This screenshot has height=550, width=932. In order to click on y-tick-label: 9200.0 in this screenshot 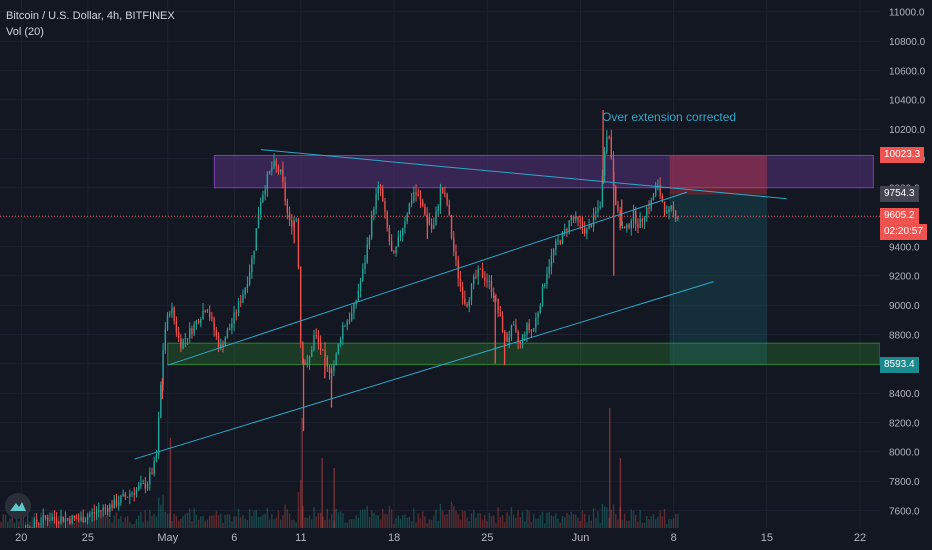, I will do `click(904, 277)`.